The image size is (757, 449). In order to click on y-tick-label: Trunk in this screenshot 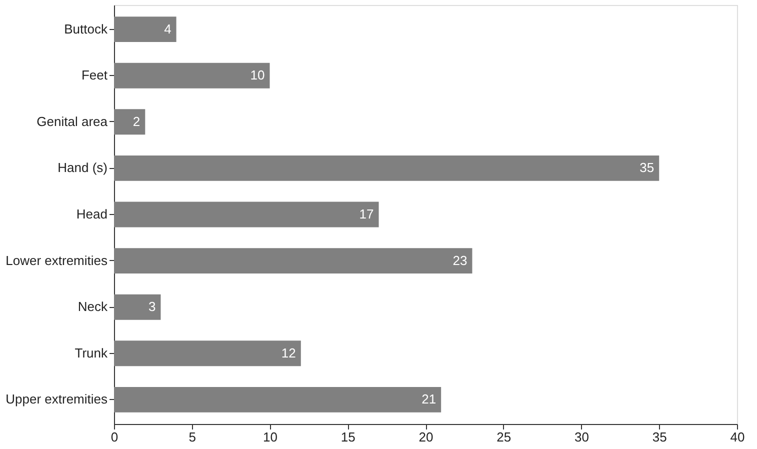, I will do `click(91, 352)`.